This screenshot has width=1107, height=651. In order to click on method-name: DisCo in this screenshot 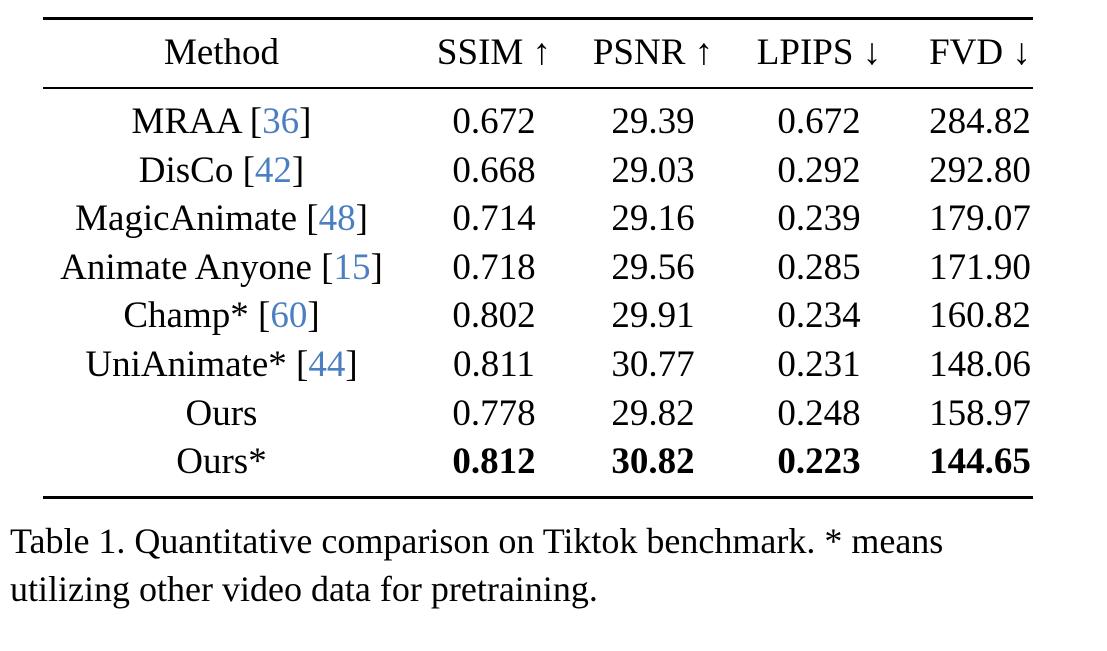, I will do `click(186, 170)`.